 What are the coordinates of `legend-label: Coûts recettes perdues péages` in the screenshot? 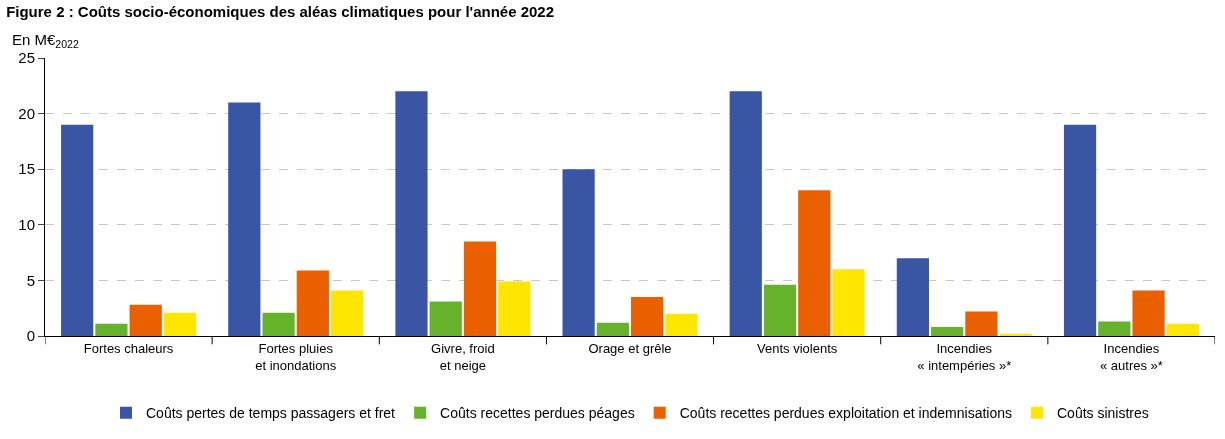 It's located at (537, 413).